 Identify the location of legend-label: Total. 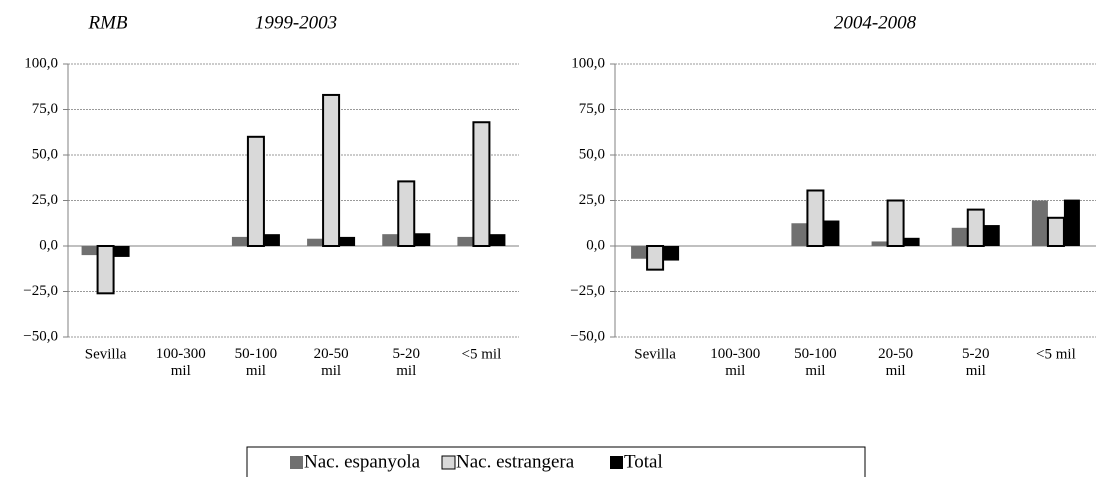
(643, 461).